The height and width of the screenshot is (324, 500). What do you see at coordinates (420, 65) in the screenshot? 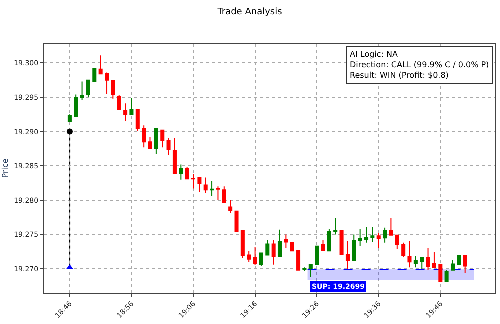
I see `annotation: Direction: CALL (99.9% C / 0.0% P)` at bounding box center [420, 65].